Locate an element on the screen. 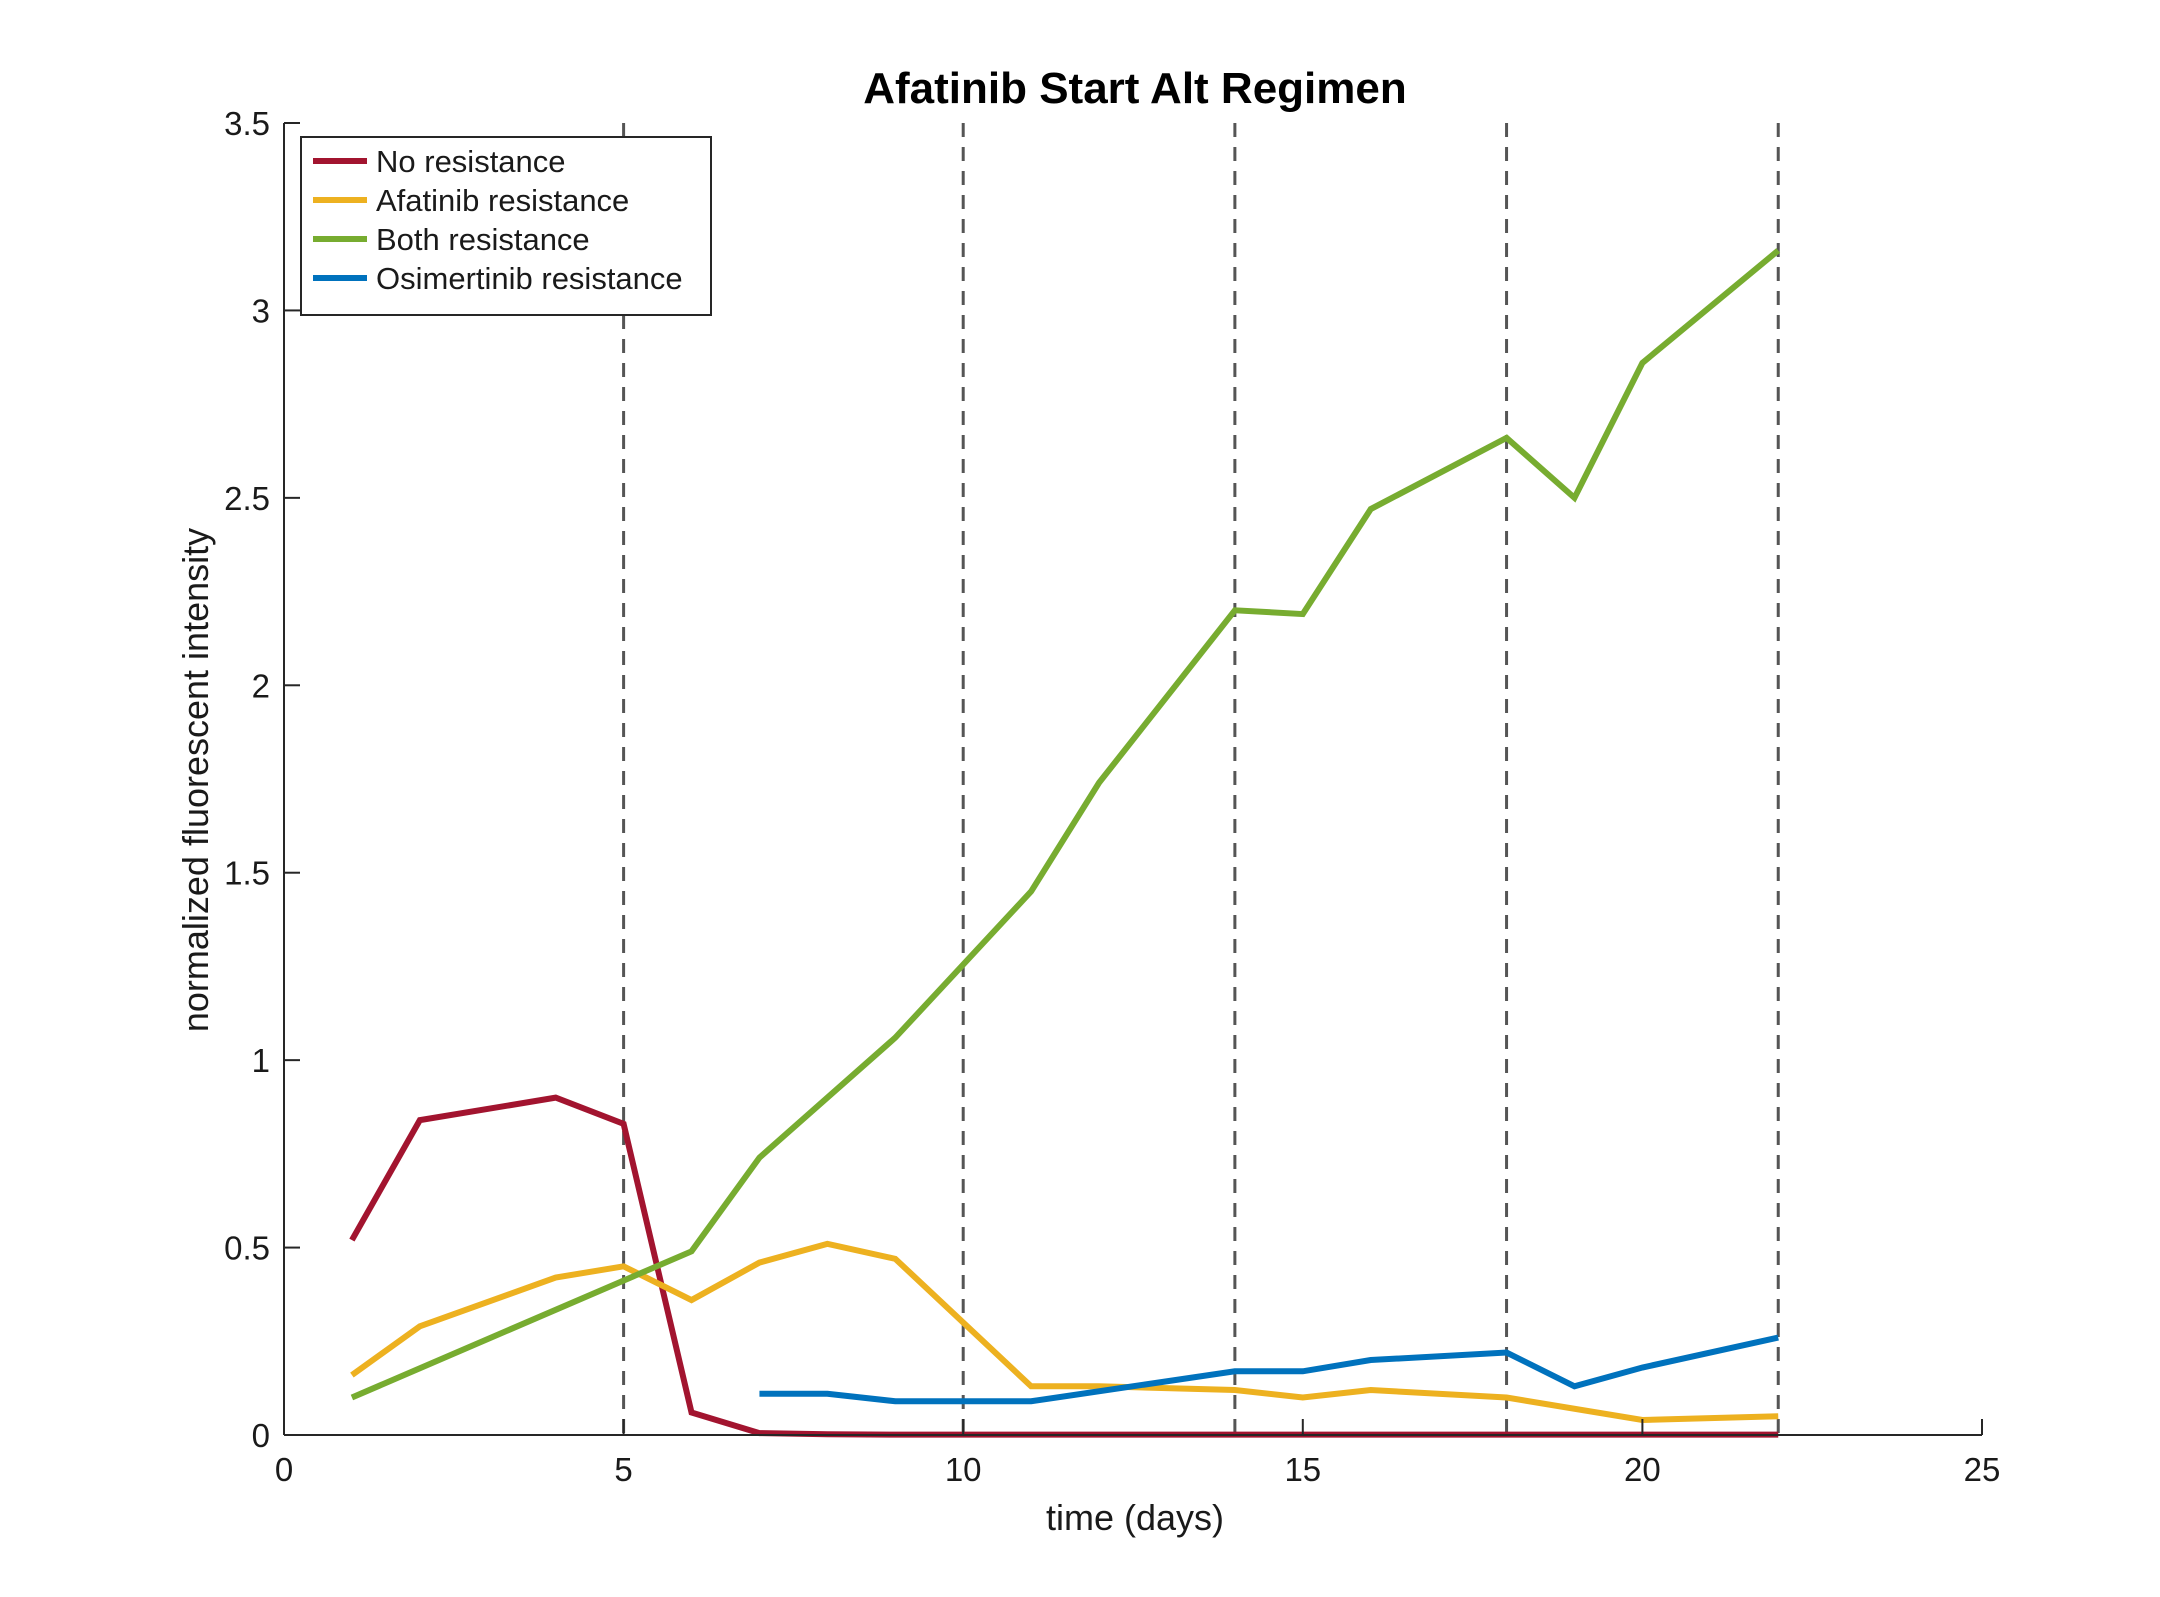 Image resolution: width=2160 pixels, height=1597 pixels. legend-label: No resistance is located at coordinates (471, 161).